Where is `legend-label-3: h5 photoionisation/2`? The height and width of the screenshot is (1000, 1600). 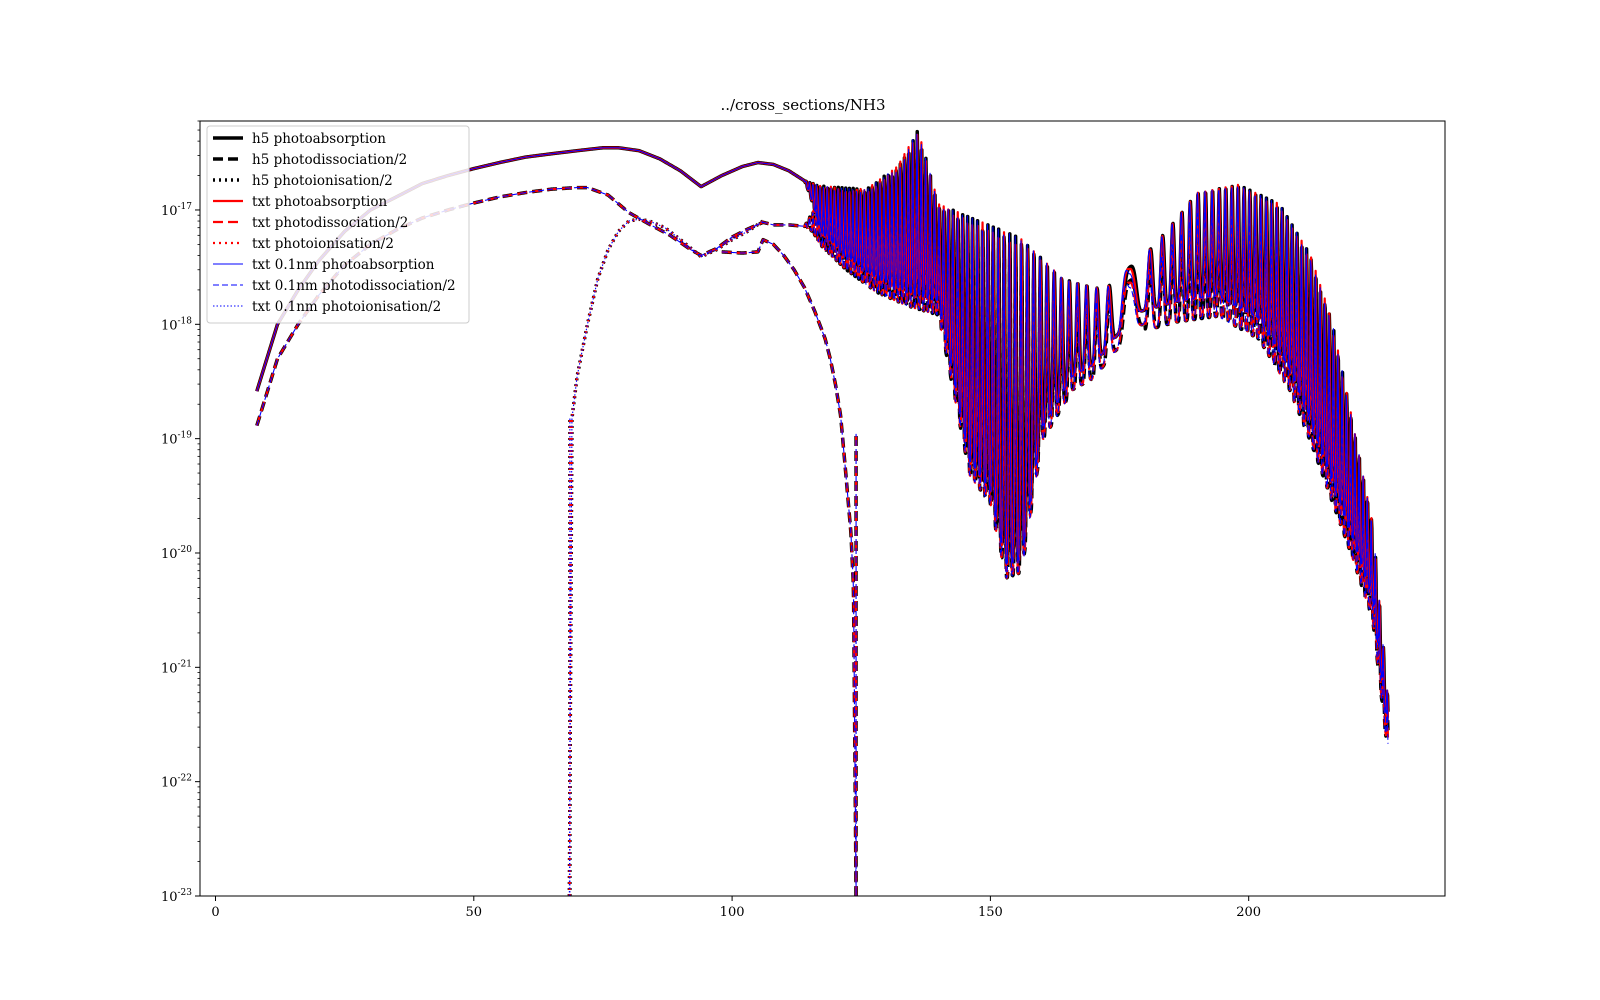
legend-label-3: h5 photoionisation/2 is located at coordinates (322, 181).